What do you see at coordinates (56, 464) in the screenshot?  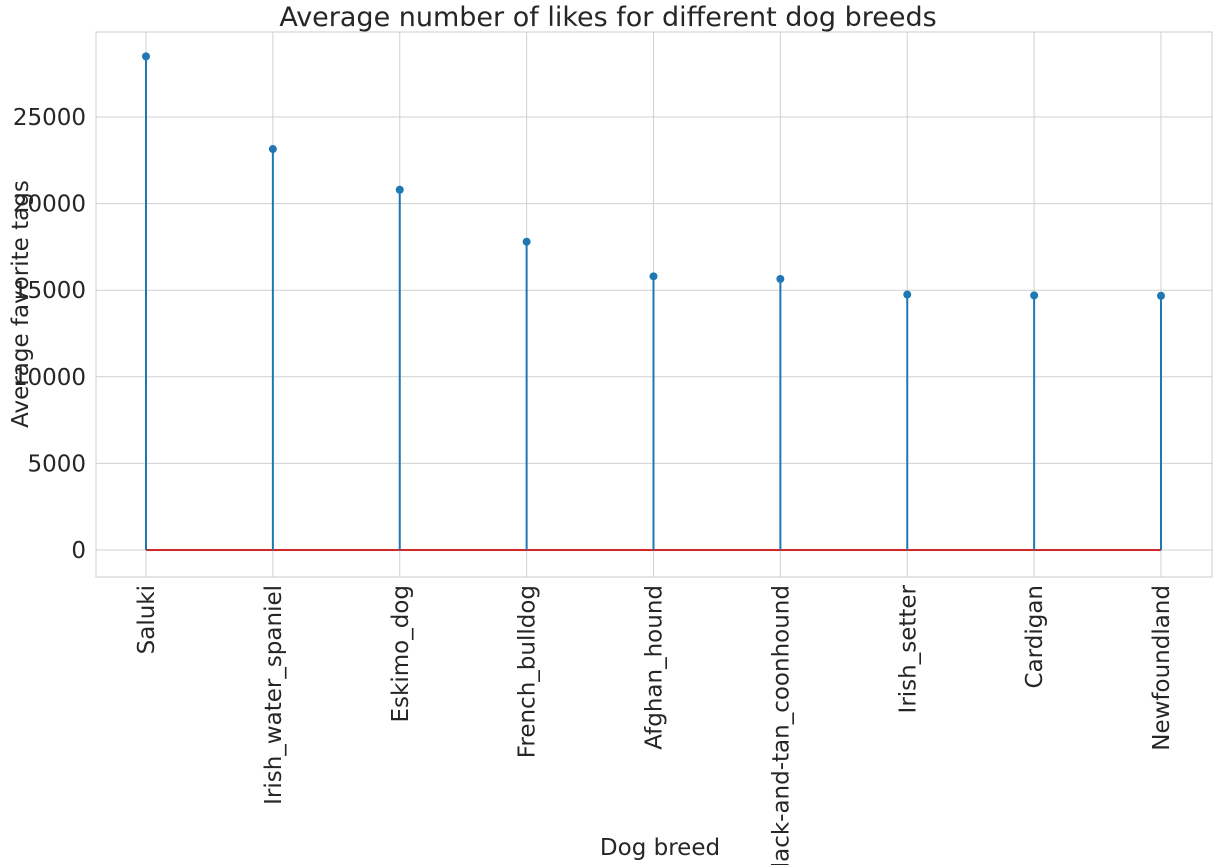 I see `y-tick-label: 5000` at bounding box center [56, 464].